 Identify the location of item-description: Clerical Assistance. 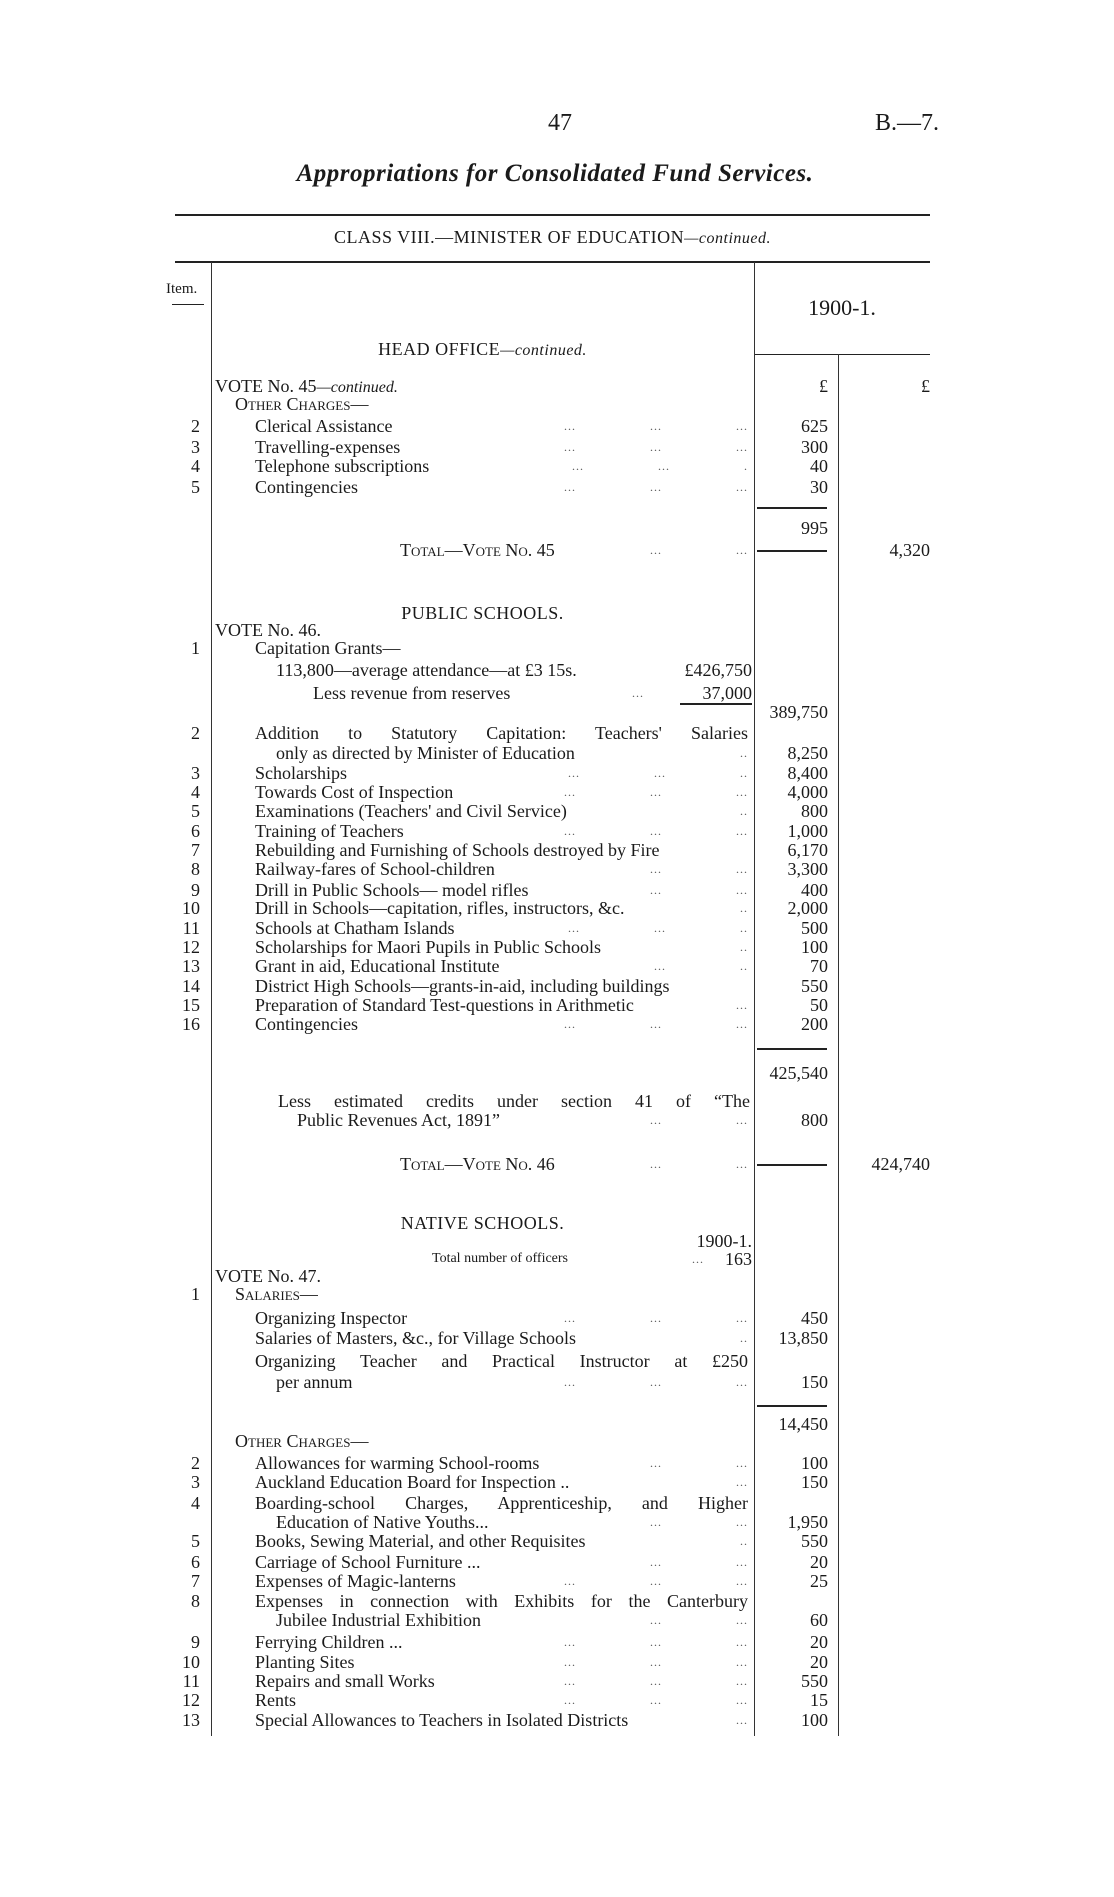
(323, 426).